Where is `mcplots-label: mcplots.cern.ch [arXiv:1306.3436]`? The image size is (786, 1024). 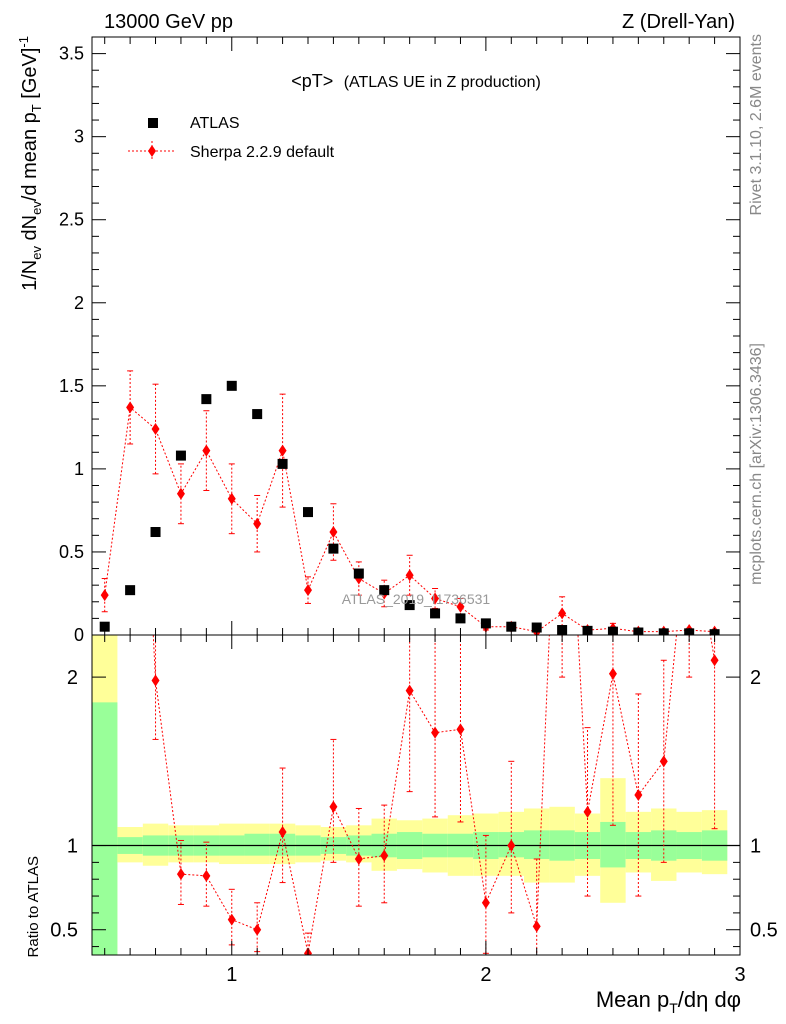
mcplots-label: mcplots.cern.ch [arXiv:1306.3436] is located at coordinates (756, 464).